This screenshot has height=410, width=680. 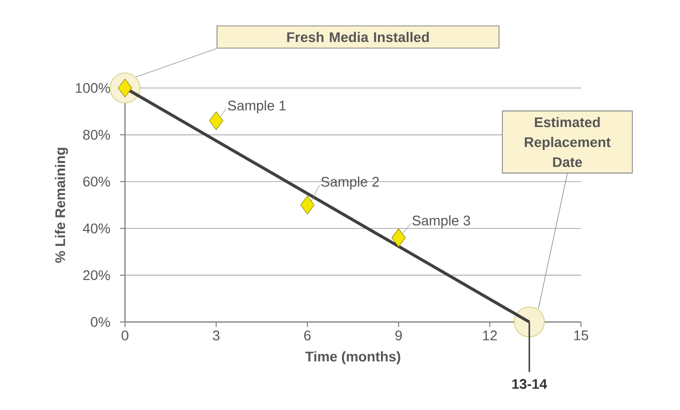 I want to click on y-tick-label: 20%, so click(x=96, y=275).